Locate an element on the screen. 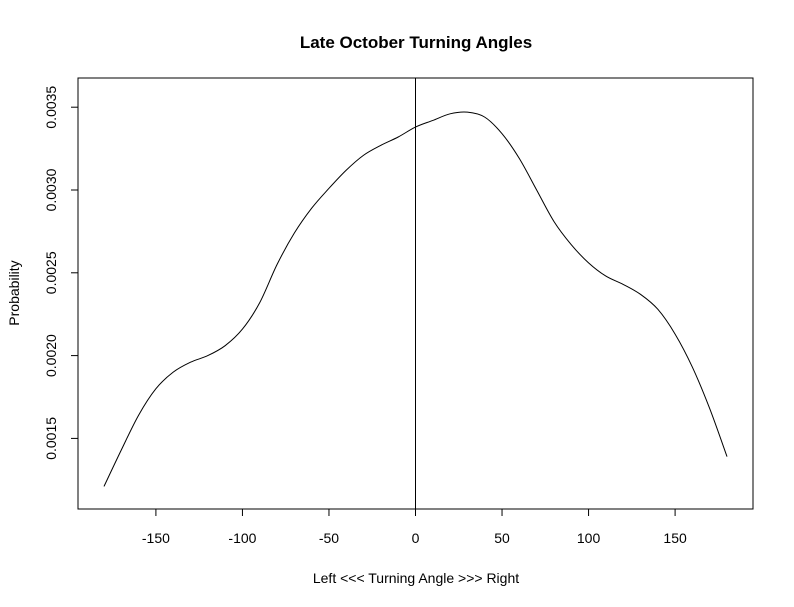  x-axis: -150 -100 -50 0 50 100 150 is located at coordinates (414, 527).